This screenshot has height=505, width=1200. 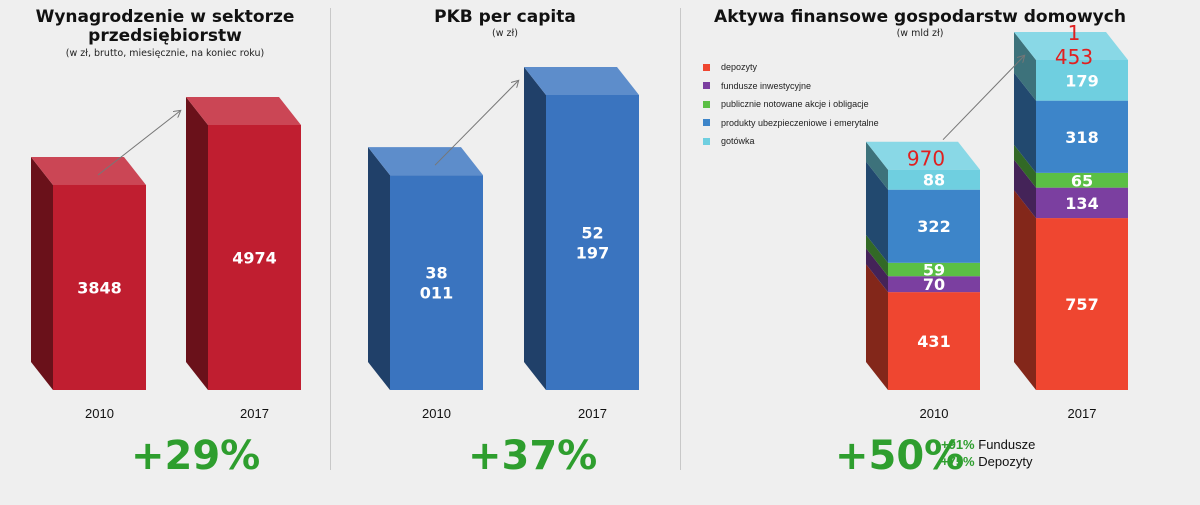 I want to click on segment-2010-top, so click(x=923, y=155).